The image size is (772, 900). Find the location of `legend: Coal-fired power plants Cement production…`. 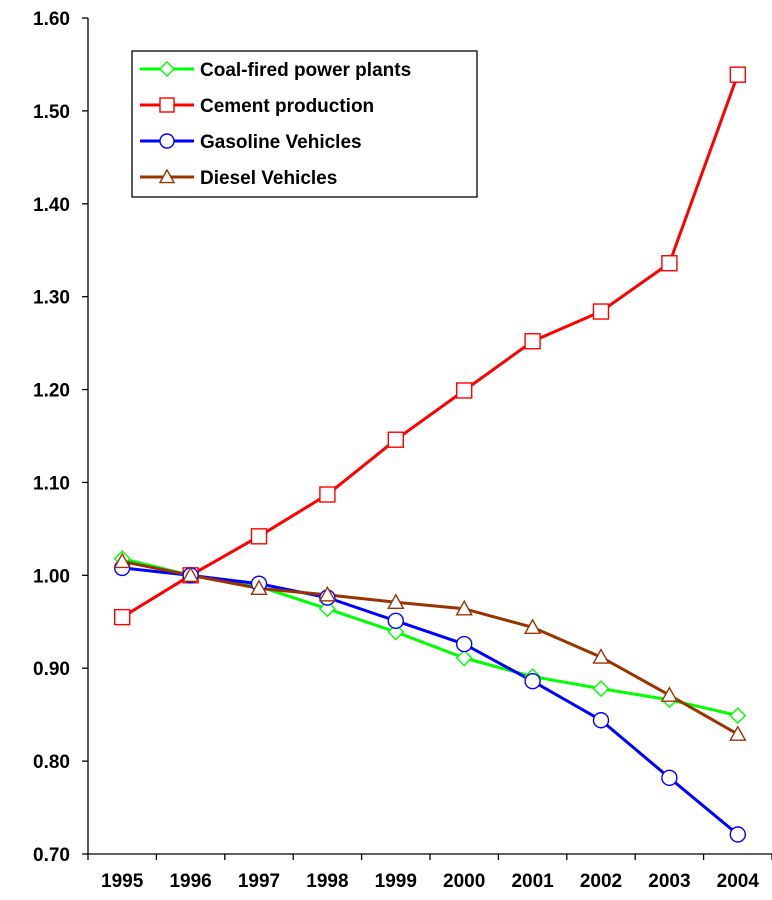

legend: Coal-fired power plants Cement production… is located at coordinates (304, 124).